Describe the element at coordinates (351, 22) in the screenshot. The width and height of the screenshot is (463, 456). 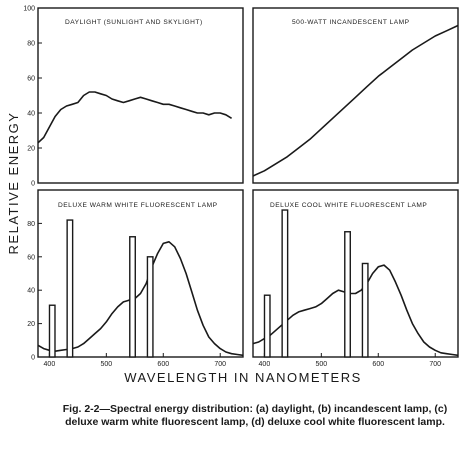
I see `panel-title: 500-WATT INCANDESCENT LAMP` at that location.